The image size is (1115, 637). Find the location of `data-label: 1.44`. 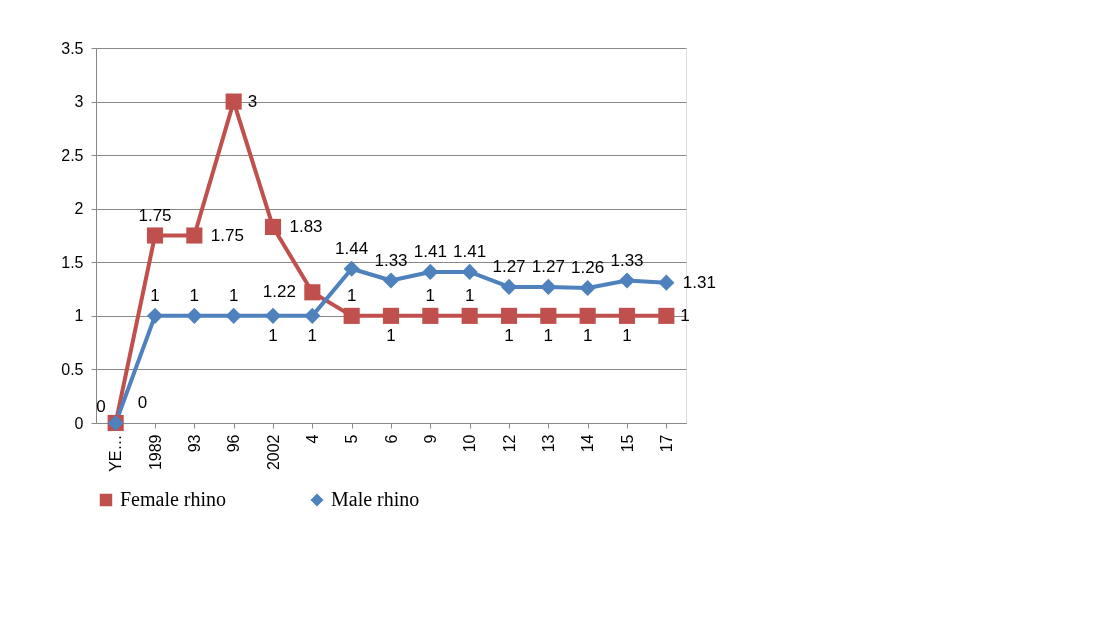

data-label: 1.44 is located at coordinates (352, 248).